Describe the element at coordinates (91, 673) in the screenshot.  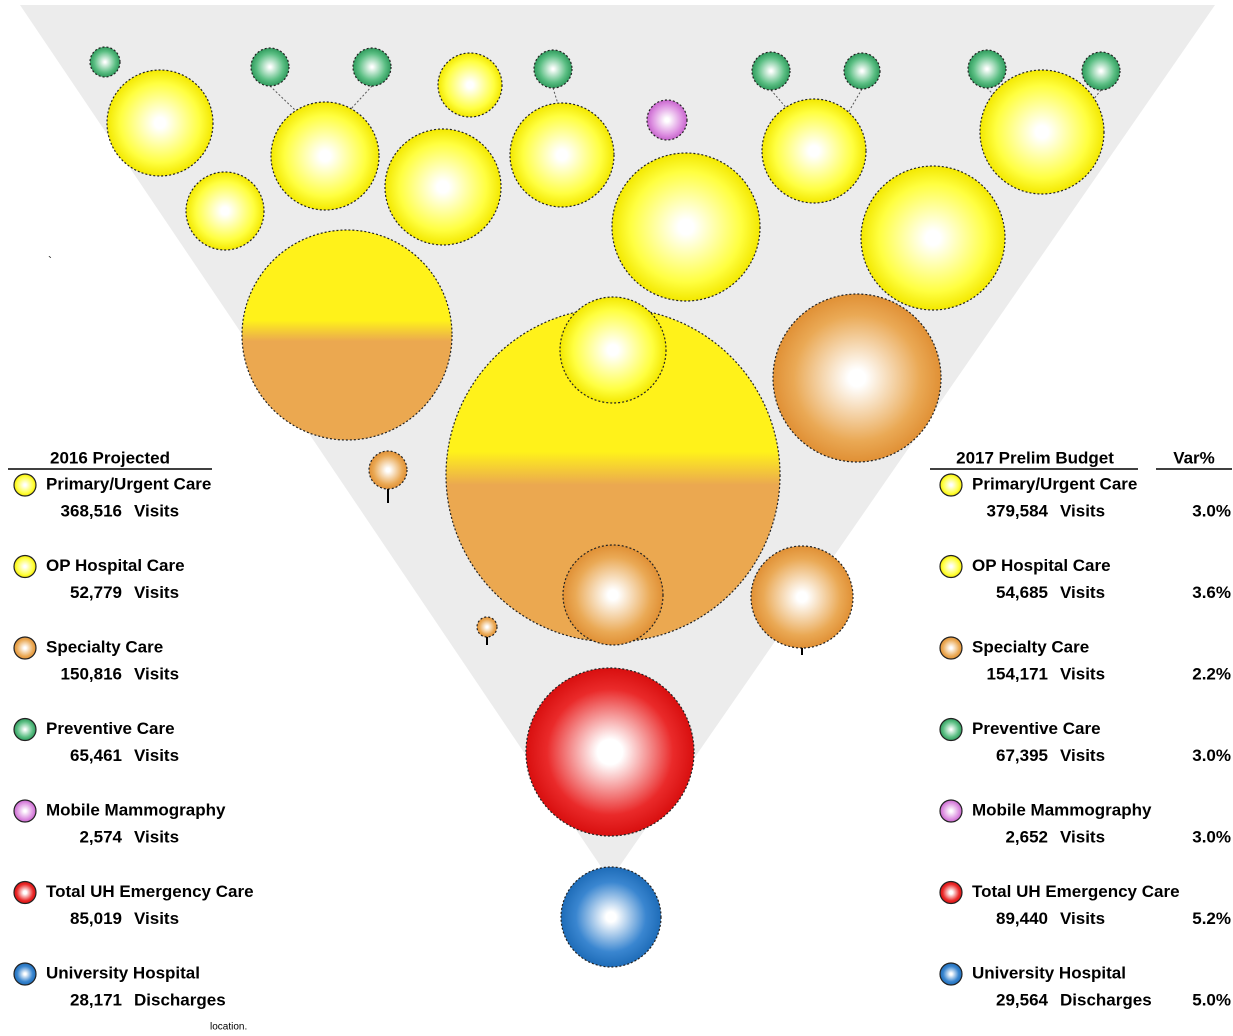
I see `value: 150,816` at that location.